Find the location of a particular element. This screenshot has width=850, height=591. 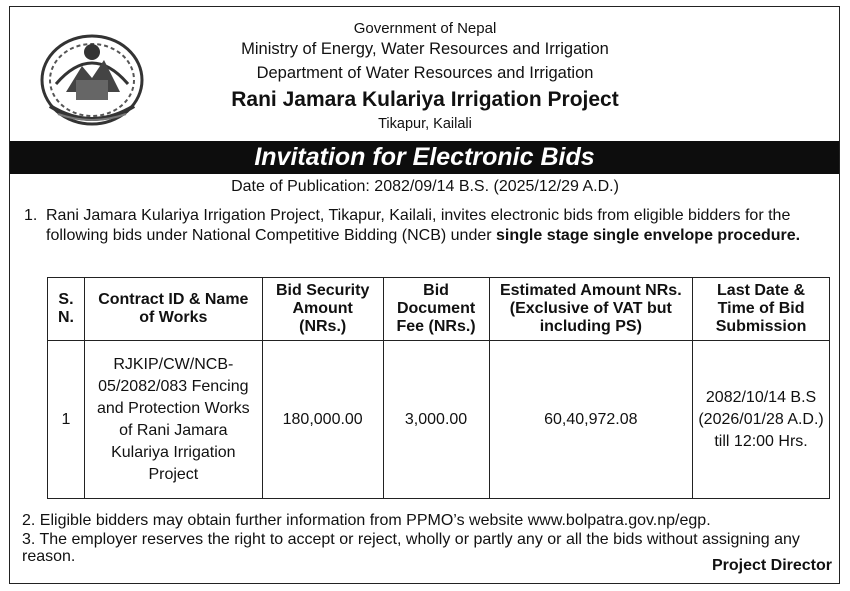

cell-estimated-amount: 60,40,972.08 is located at coordinates (591, 419).